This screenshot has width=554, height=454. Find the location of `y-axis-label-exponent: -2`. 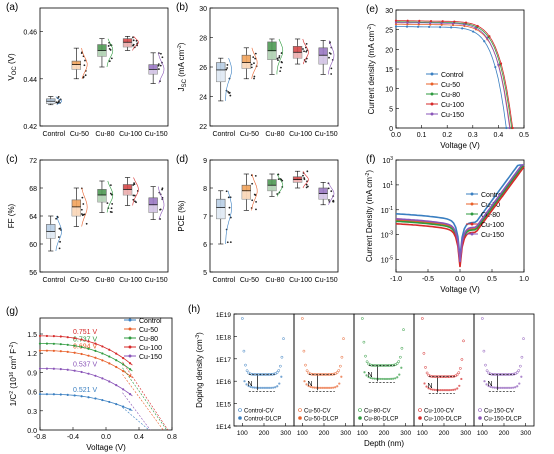

y-axis-label-exponent: -2 is located at coordinates (370, 28).